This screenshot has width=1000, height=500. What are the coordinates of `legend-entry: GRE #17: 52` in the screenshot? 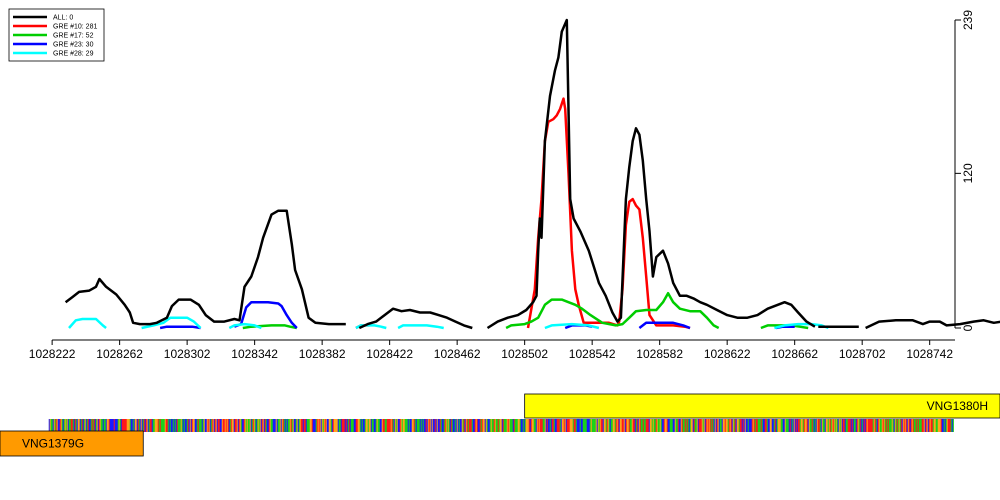 It's located at (73, 36).